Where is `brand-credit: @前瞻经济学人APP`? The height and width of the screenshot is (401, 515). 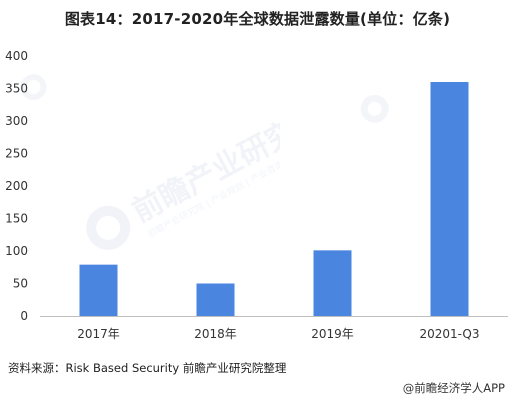 brand-credit: @前瞻经济学人APP is located at coordinates (453, 388).